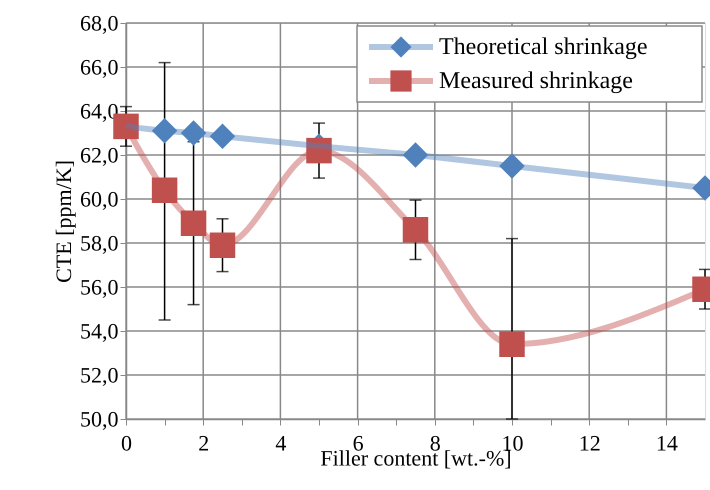  I want to click on x-tick-label: 12, so click(589, 443).